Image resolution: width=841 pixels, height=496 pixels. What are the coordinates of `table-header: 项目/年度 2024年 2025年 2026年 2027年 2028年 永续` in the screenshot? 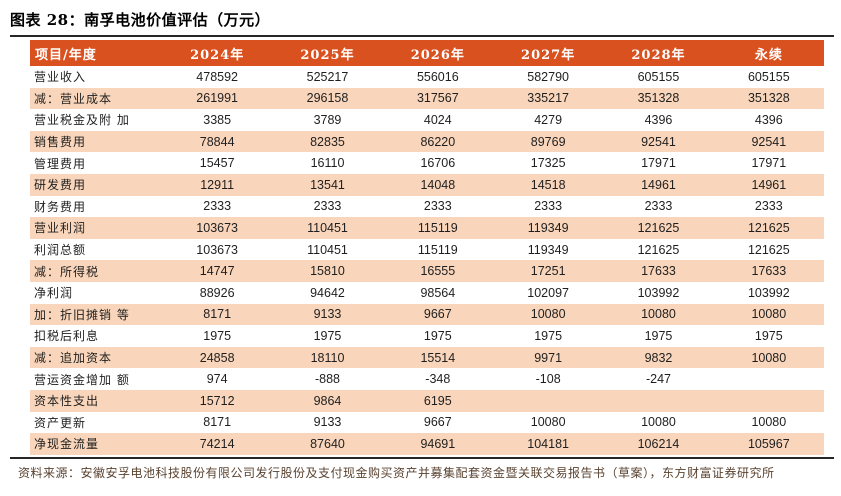 It's located at (427, 53).